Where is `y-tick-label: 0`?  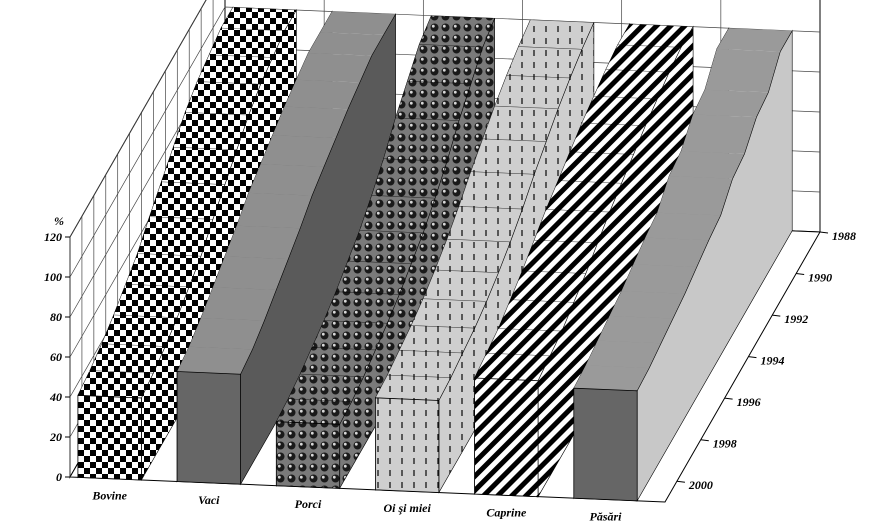
y-tick-label: 0 is located at coordinates (59, 477).